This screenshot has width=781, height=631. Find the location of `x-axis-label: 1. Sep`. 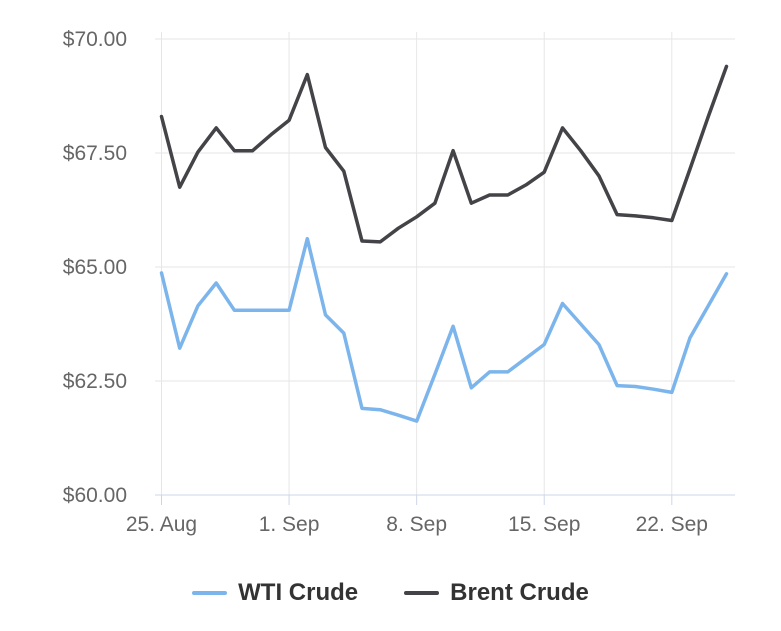

x-axis-label: 1. Sep is located at coordinates (289, 524).